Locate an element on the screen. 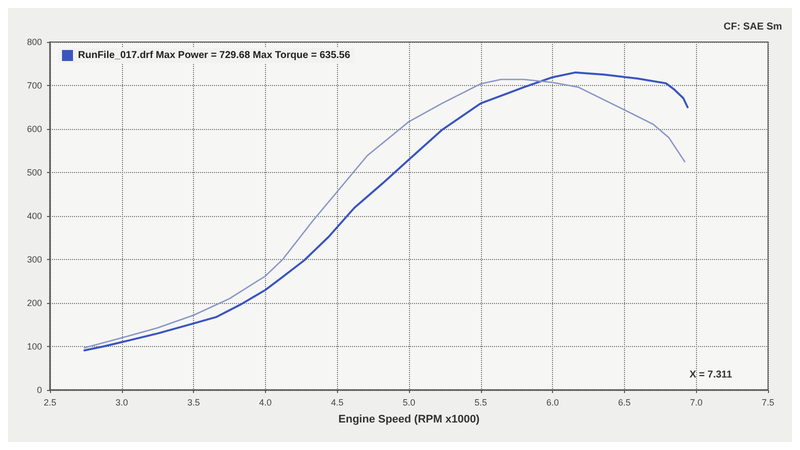 This screenshot has height=450, width=800. annotation: X = 7.311 is located at coordinates (710, 375).